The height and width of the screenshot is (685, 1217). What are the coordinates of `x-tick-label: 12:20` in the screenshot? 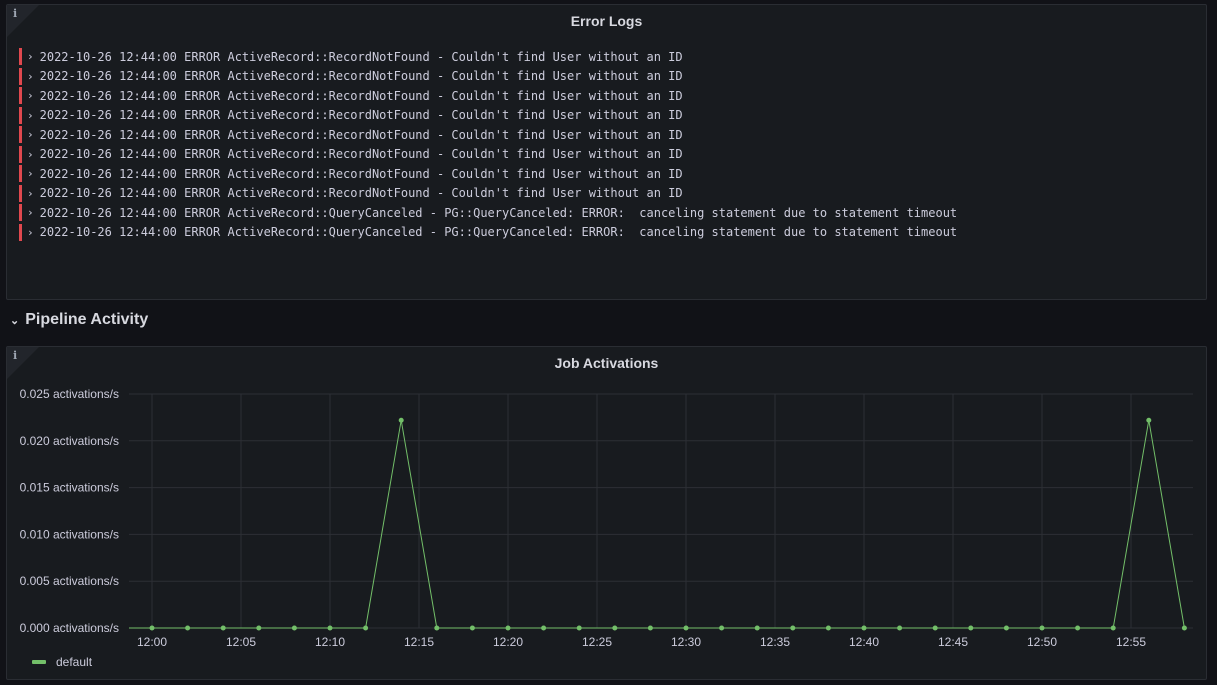 It's located at (508, 642).